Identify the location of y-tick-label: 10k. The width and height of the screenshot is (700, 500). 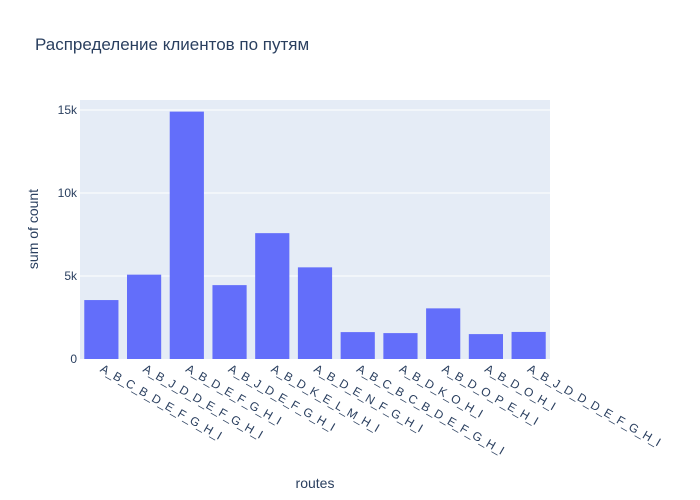
(68, 193).